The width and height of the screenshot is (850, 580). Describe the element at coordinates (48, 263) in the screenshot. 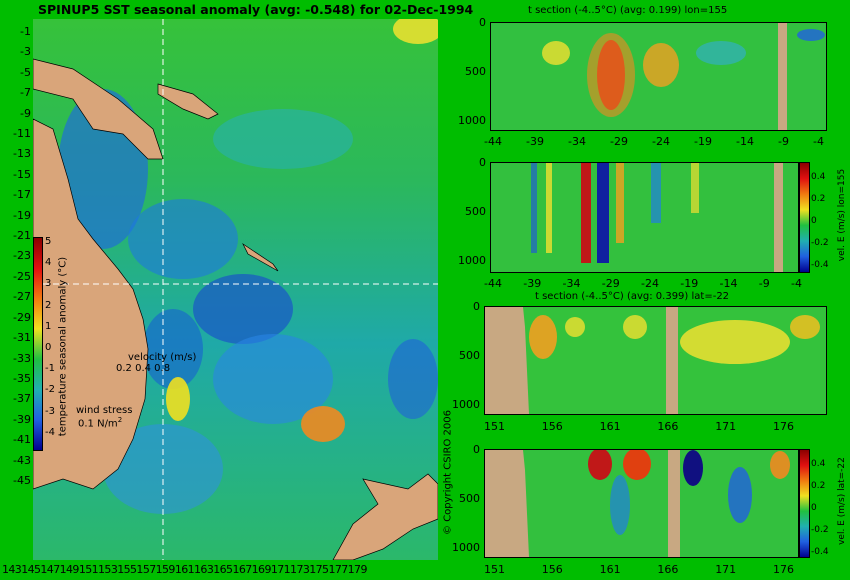

I see `colorbar-tick: 4` at that location.